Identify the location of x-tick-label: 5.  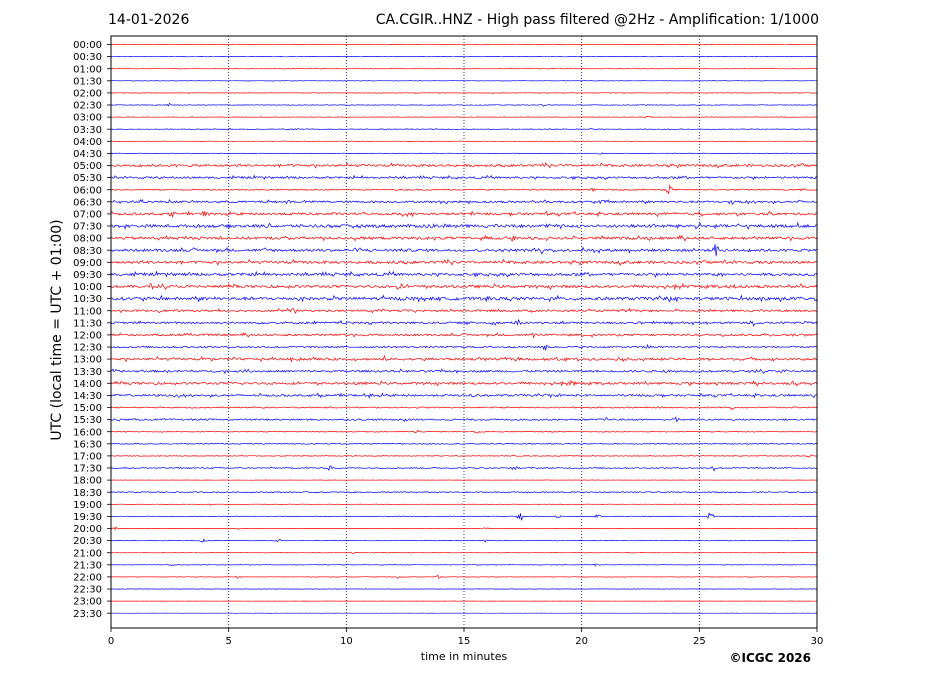
(228, 641).